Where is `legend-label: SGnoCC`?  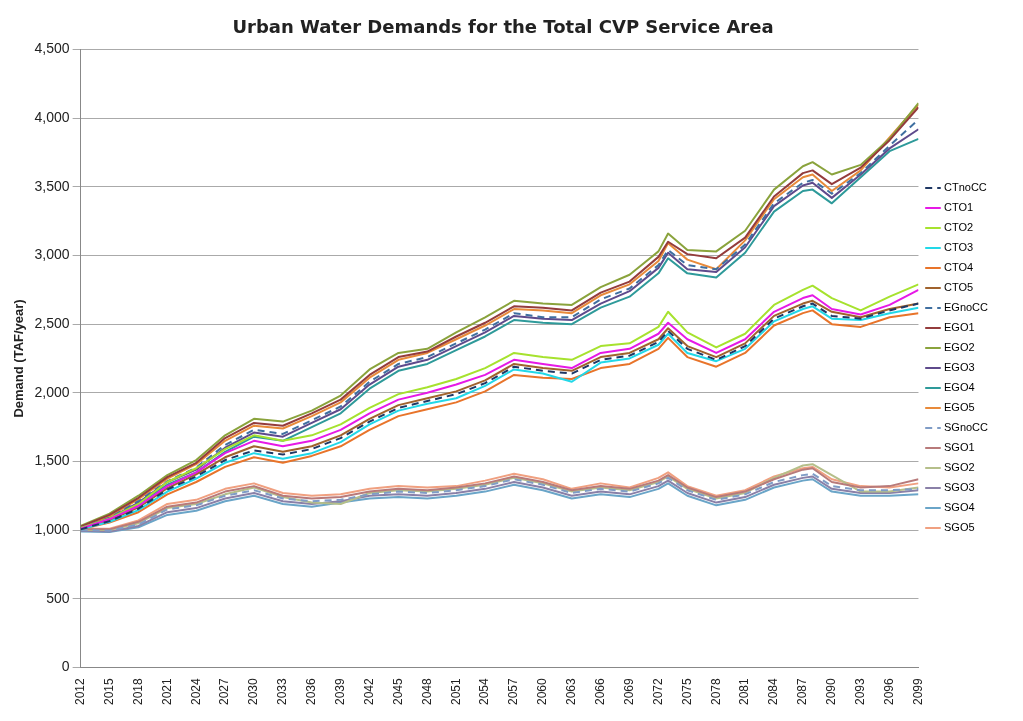
legend-label: SGnoCC is located at coordinates (966, 427).